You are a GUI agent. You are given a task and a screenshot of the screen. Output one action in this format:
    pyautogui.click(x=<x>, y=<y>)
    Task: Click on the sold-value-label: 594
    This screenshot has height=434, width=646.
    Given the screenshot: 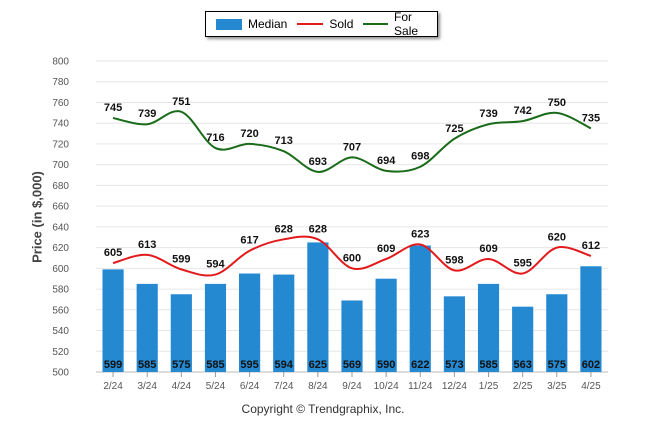 What is the action you would take?
    pyautogui.click(x=215, y=265)
    